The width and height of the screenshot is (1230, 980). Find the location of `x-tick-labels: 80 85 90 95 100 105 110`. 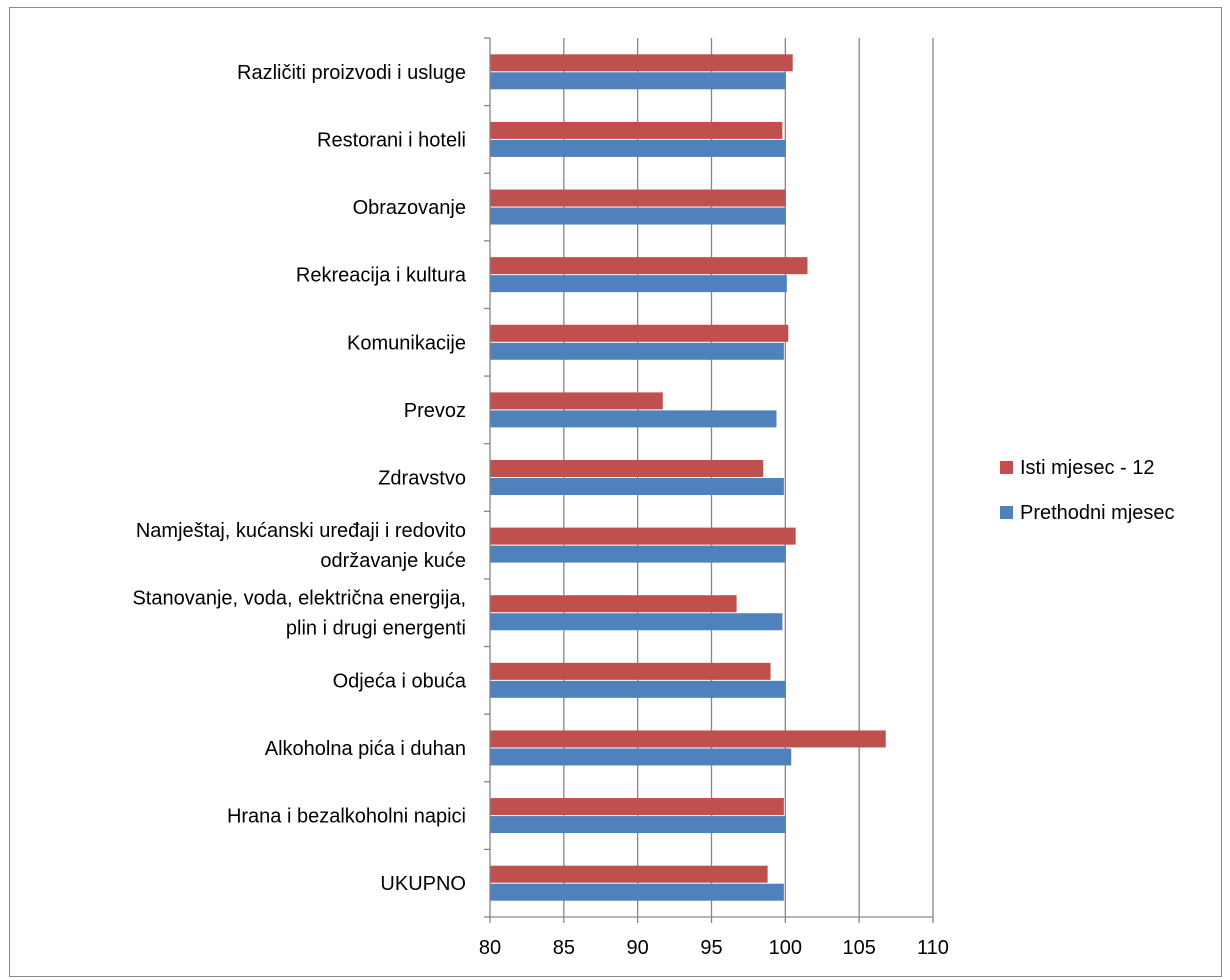

x-tick-labels: 80 85 90 95 100 105 110 is located at coordinates (714, 948).